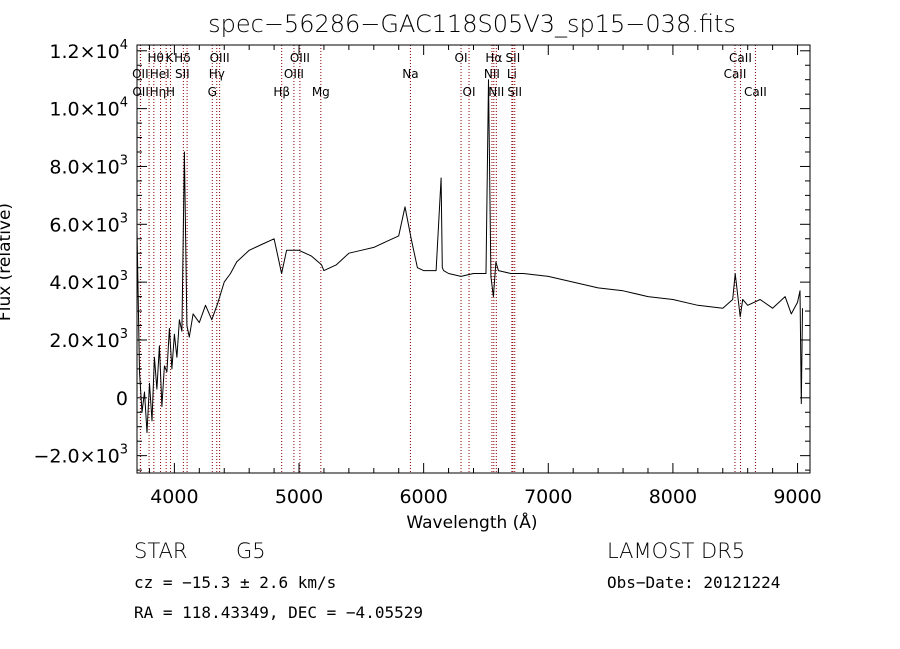 This screenshot has height=649, width=900. What do you see at coordinates (493, 58) in the screenshot?
I see `line-marker-label-20: Hα` at bounding box center [493, 58].